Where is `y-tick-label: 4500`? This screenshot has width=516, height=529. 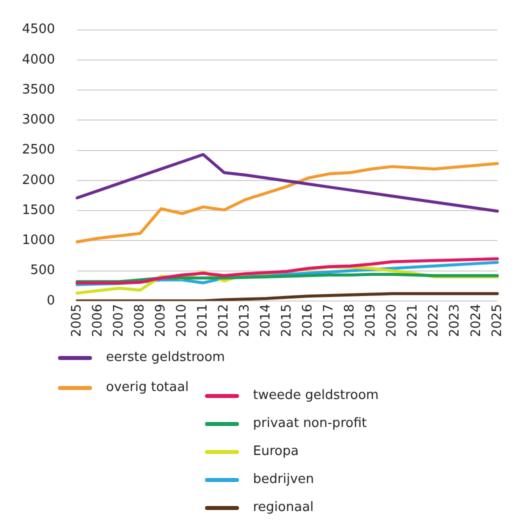
y-tick-label: 4500 is located at coordinates (39, 30).